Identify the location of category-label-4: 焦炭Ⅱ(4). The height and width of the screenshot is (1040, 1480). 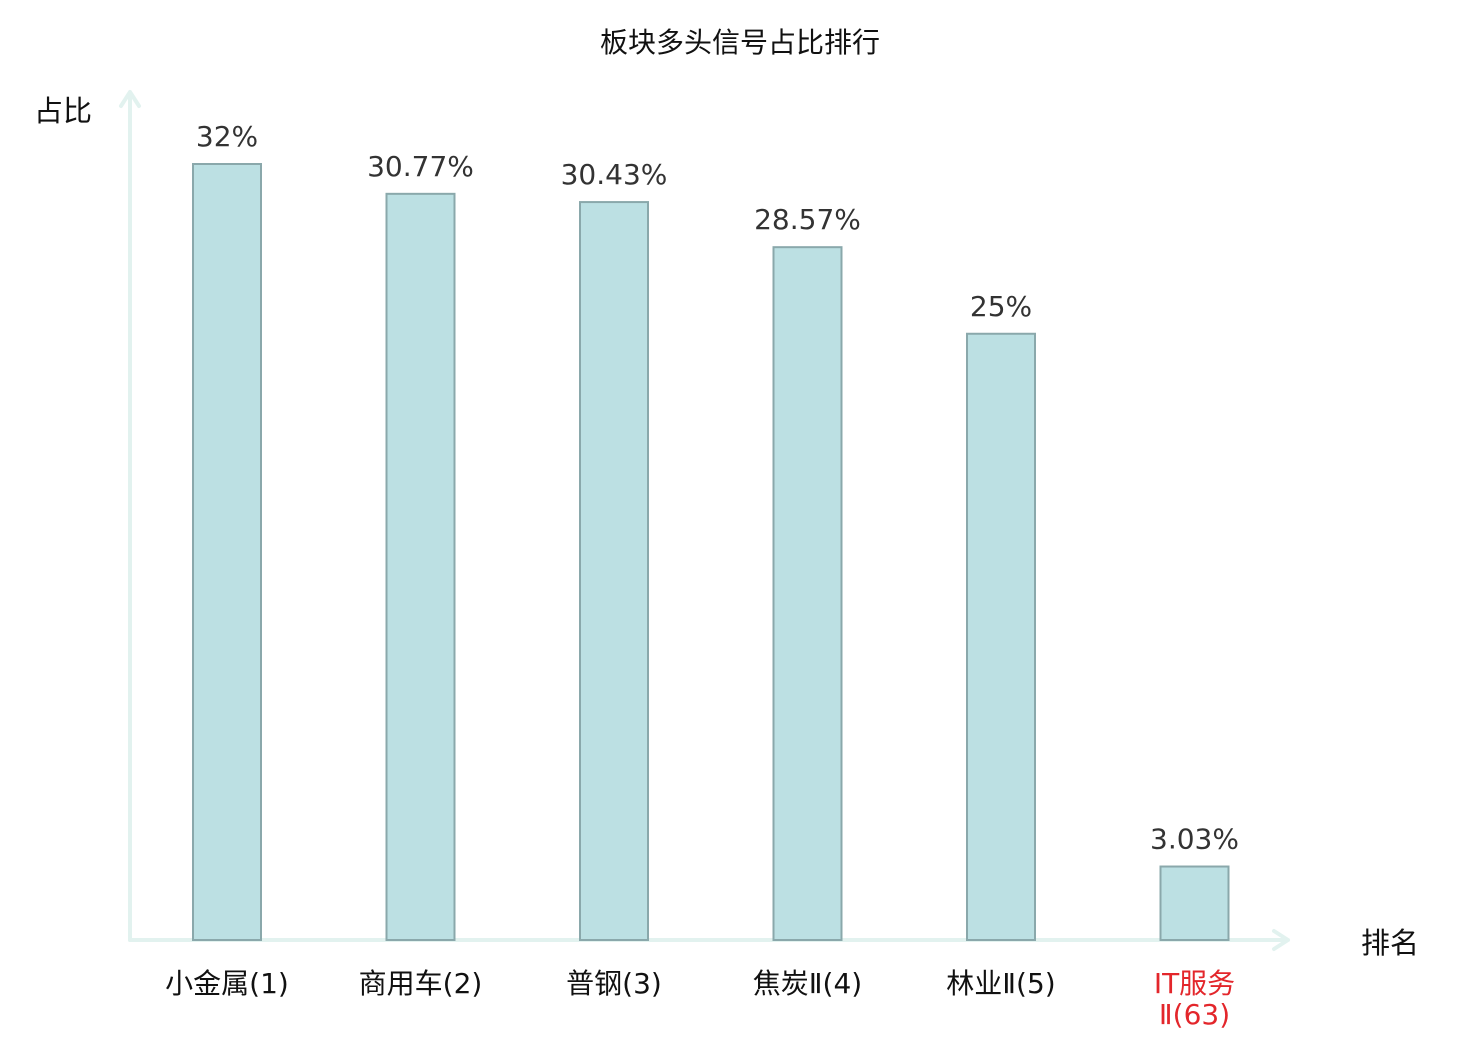
(807, 983).